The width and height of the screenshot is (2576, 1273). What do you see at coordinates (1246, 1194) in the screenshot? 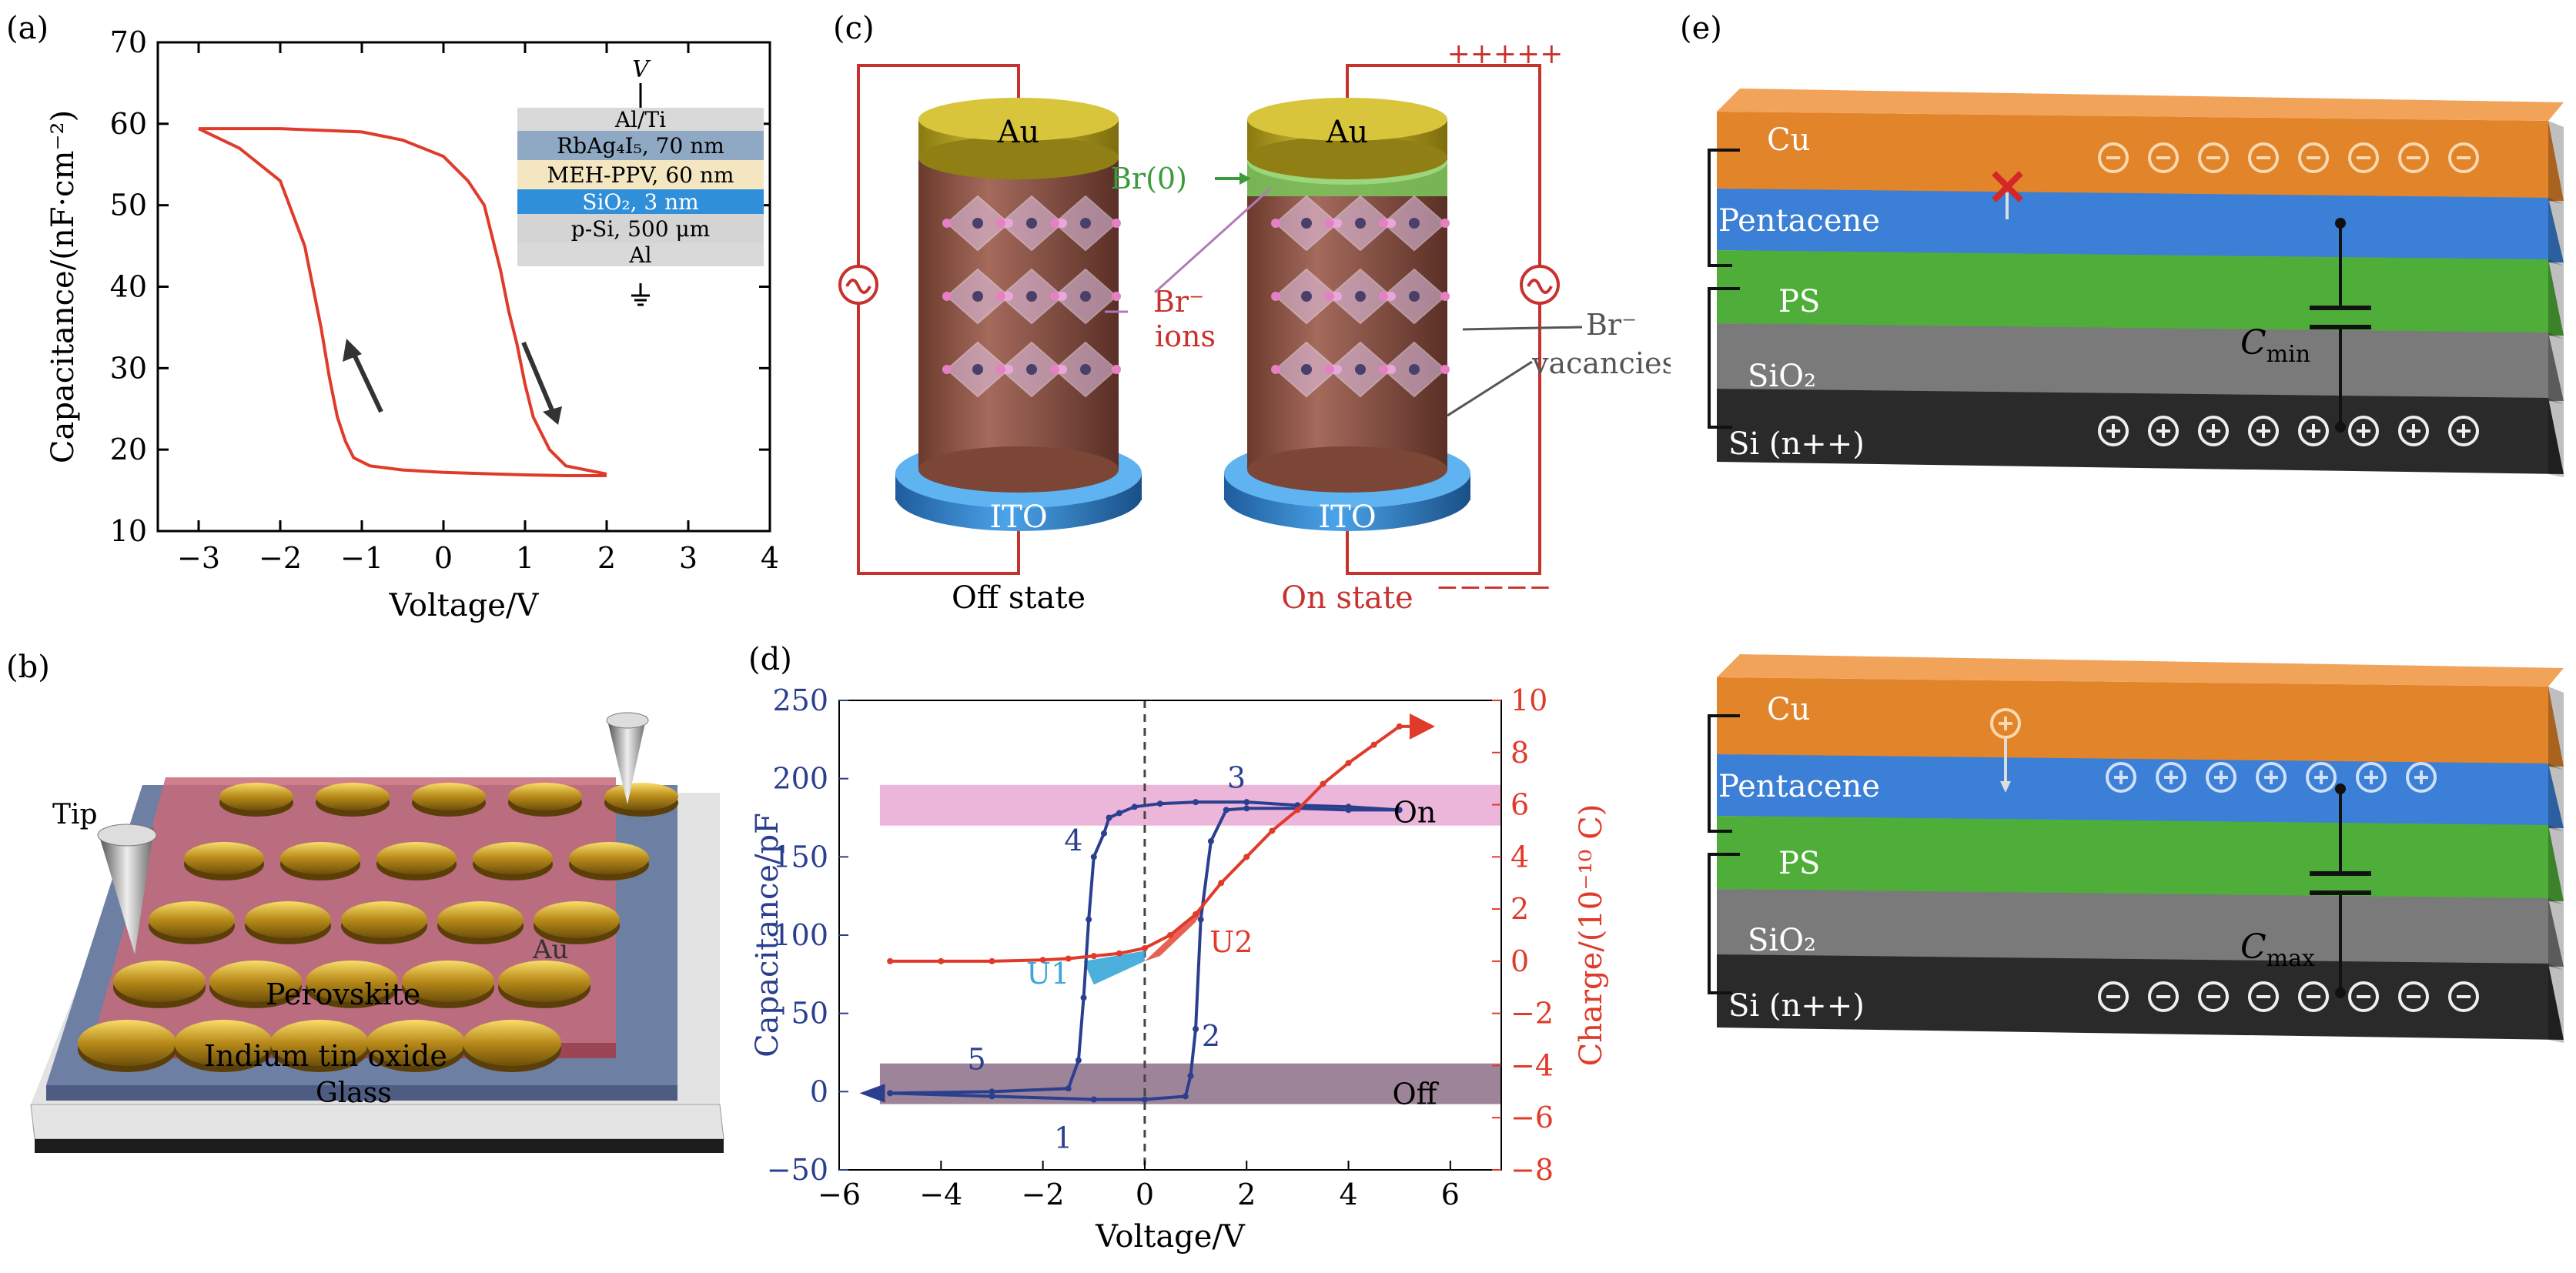
I see `x-tick-label: 2` at bounding box center [1246, 1194].